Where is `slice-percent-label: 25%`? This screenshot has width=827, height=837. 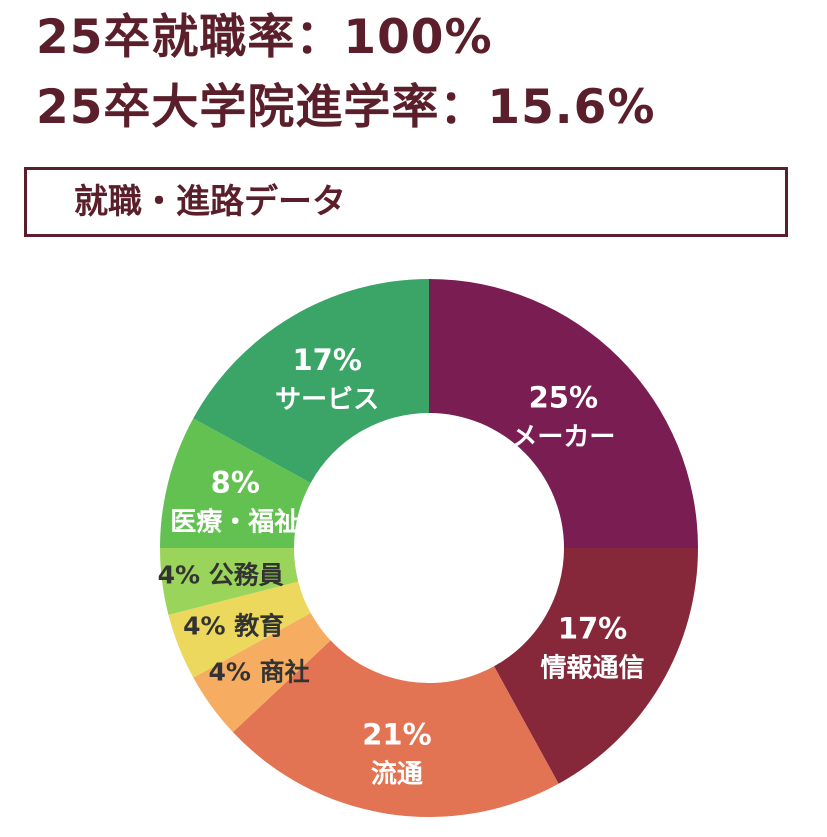
slice-percent-label: 25% is located at coordinates (563, 398).